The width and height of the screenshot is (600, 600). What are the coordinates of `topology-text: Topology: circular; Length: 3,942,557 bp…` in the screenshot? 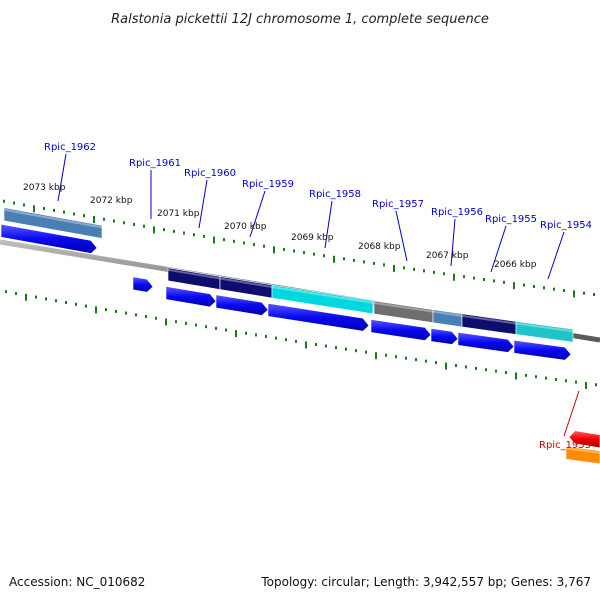 It's located at (425, 582).